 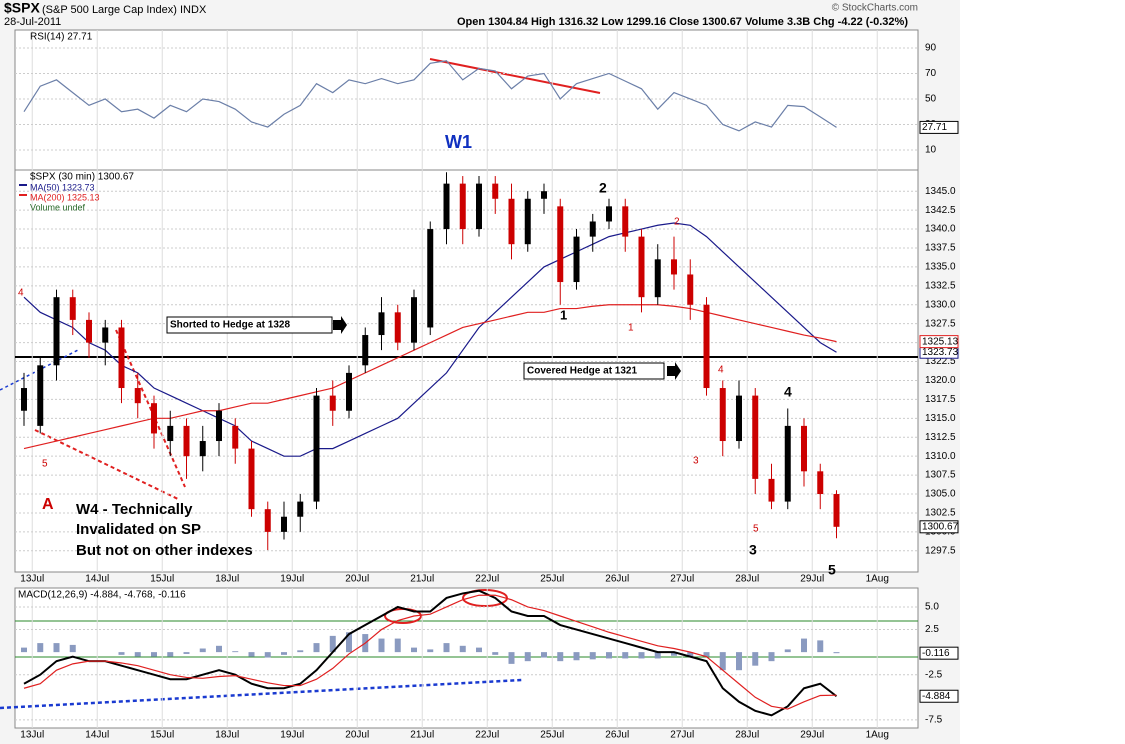 I want to click on arrow, so click(x=674, y=371).